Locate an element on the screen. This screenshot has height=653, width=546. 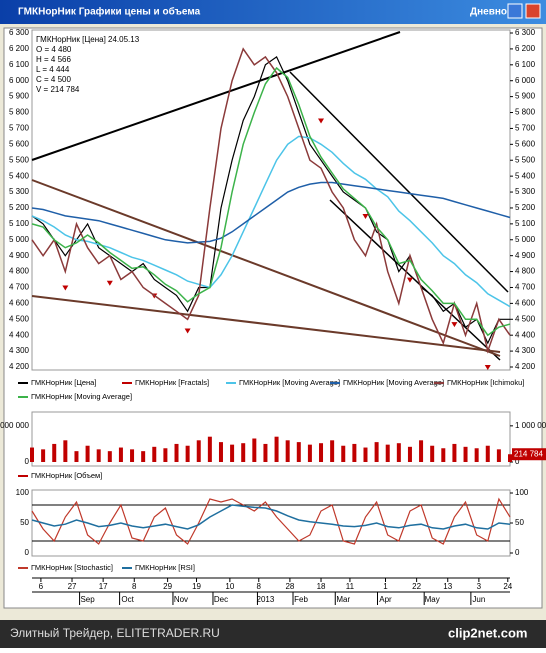
y-tick-label: 4 300 is located at coordinates (525, 350).